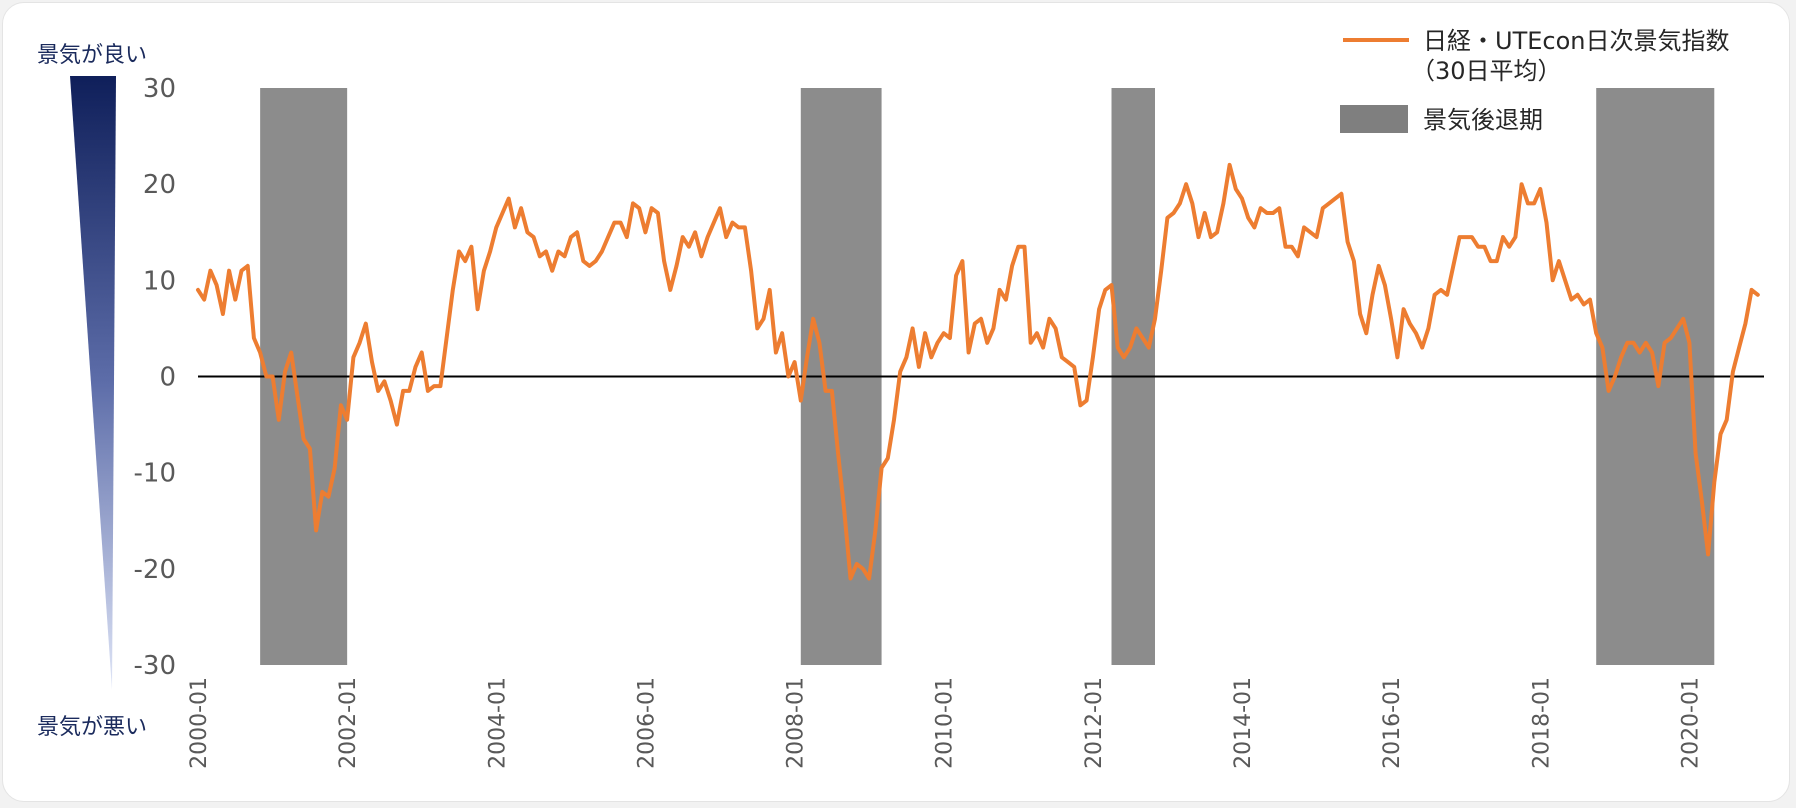 The image size is (1796, 808). What do you see at coordinates (155, 570) in the screenshot?
I see `y-tick-label: -20` at bounding box center [155, 570].